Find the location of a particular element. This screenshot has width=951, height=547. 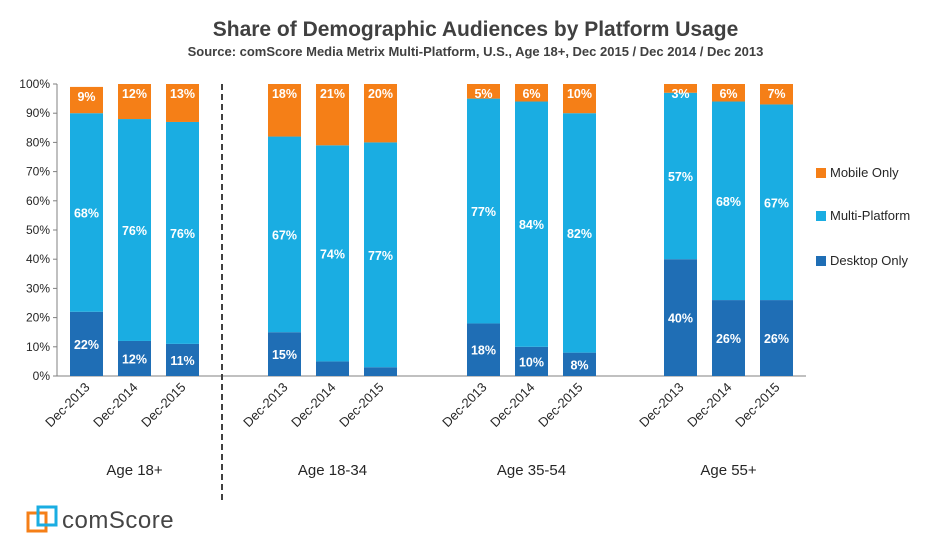

data-label: 3% is located at coordinates (680, 94).